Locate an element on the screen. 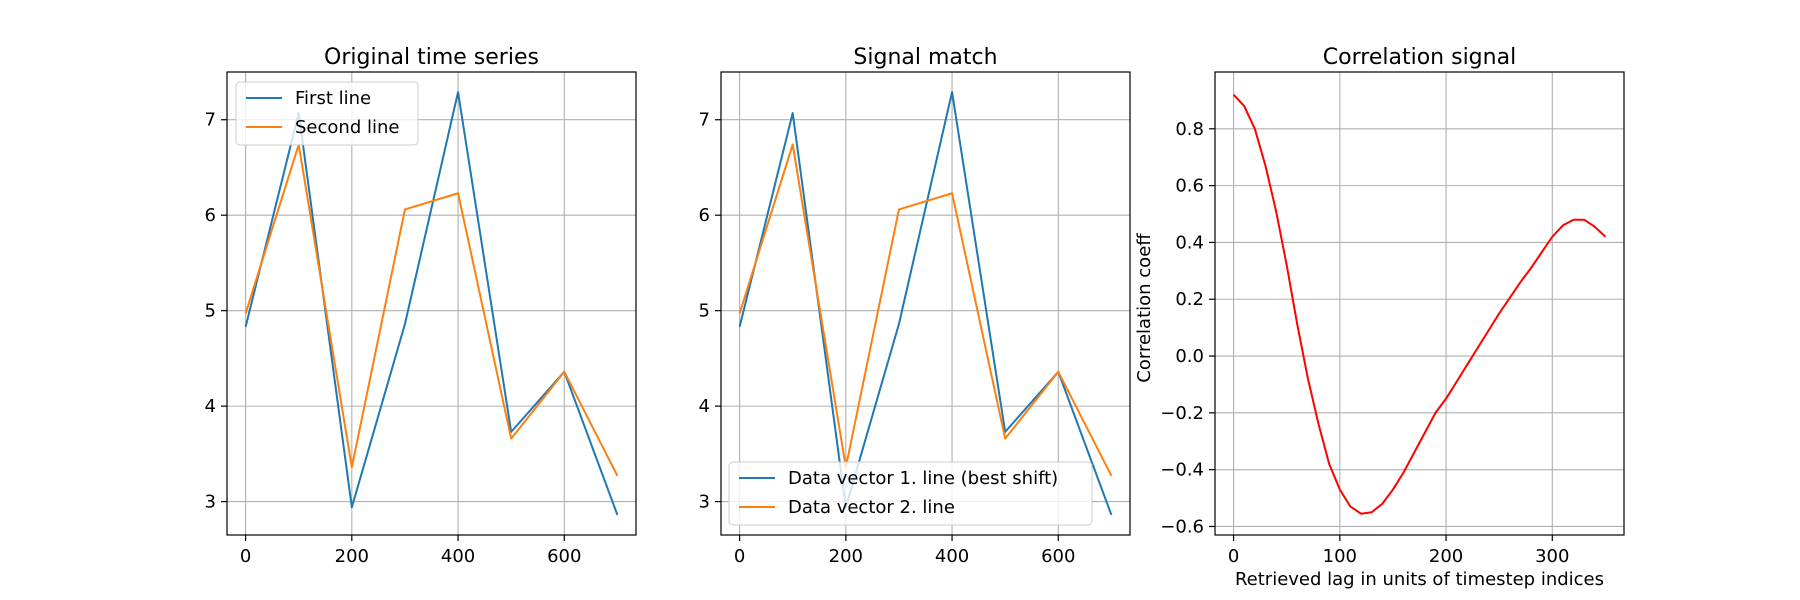  legend-label: First line is located at coordinates (333, 98).